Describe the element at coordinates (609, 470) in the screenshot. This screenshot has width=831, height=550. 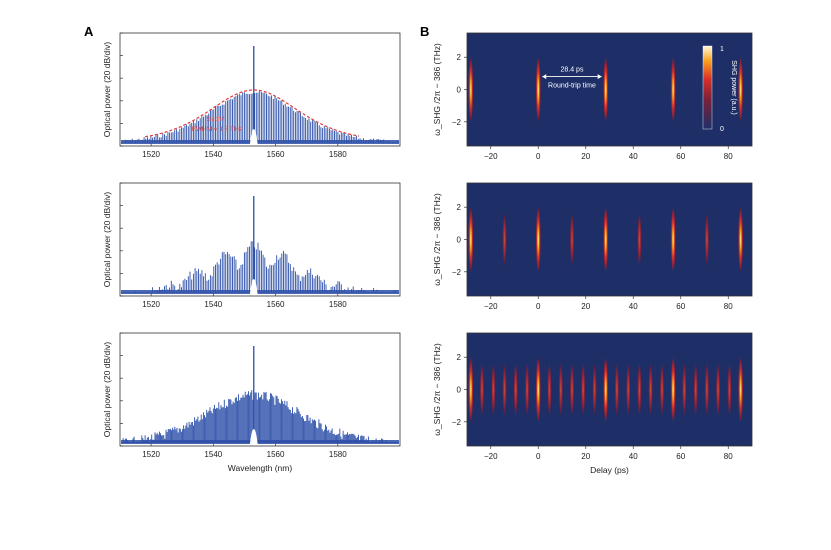
I see `x-axis-label: Delay (ps)` at that location.